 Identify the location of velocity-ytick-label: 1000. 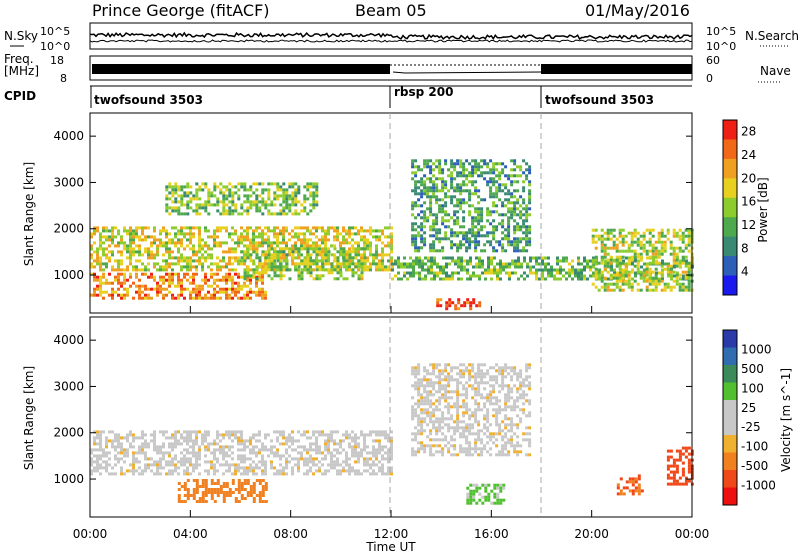
(68, 479).